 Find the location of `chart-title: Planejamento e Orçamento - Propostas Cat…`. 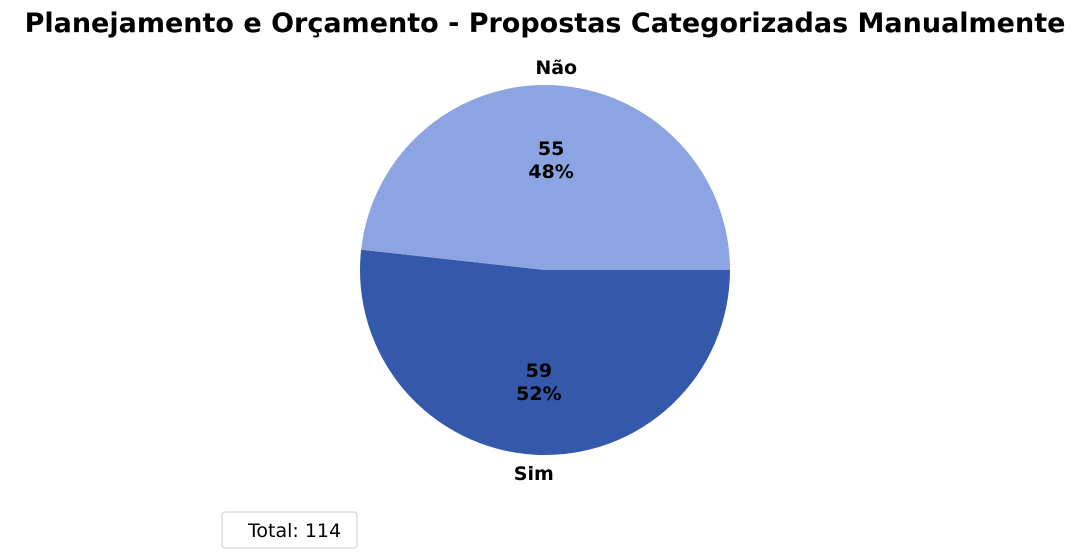

chart-title: Planejamento e Orçamento - Propostas Cat… is located at coordinates (545, 23).